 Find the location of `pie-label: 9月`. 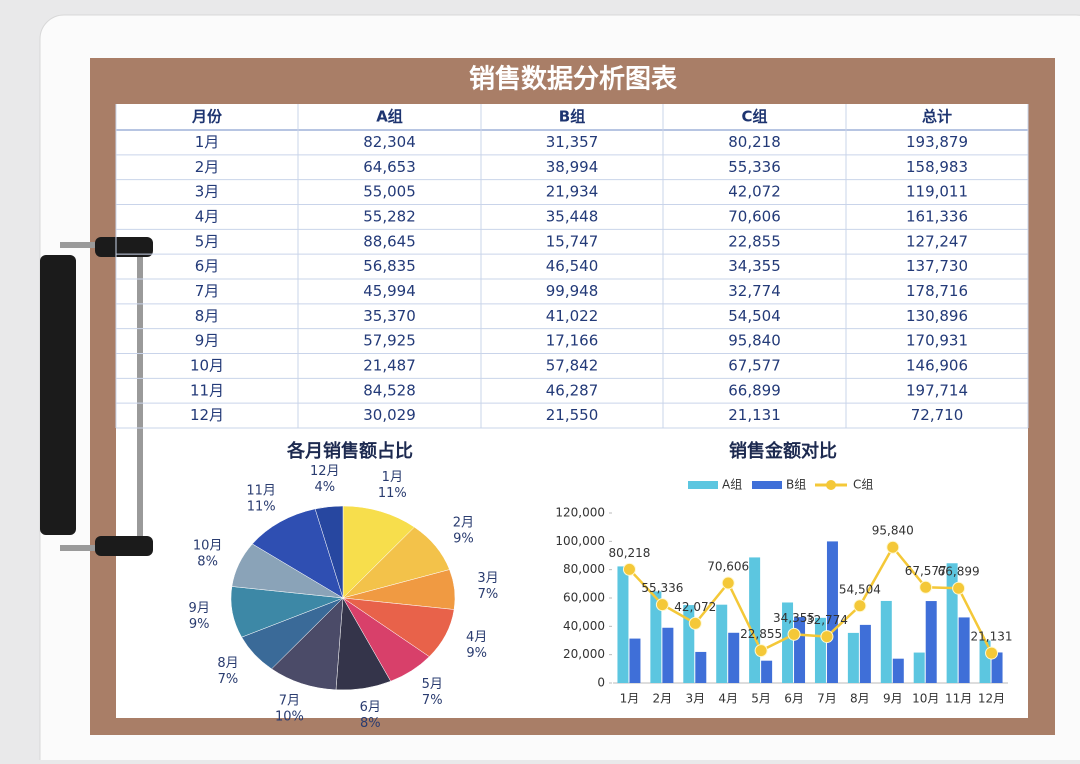

pie-label: 9月 is located at coordinates (199, 608).